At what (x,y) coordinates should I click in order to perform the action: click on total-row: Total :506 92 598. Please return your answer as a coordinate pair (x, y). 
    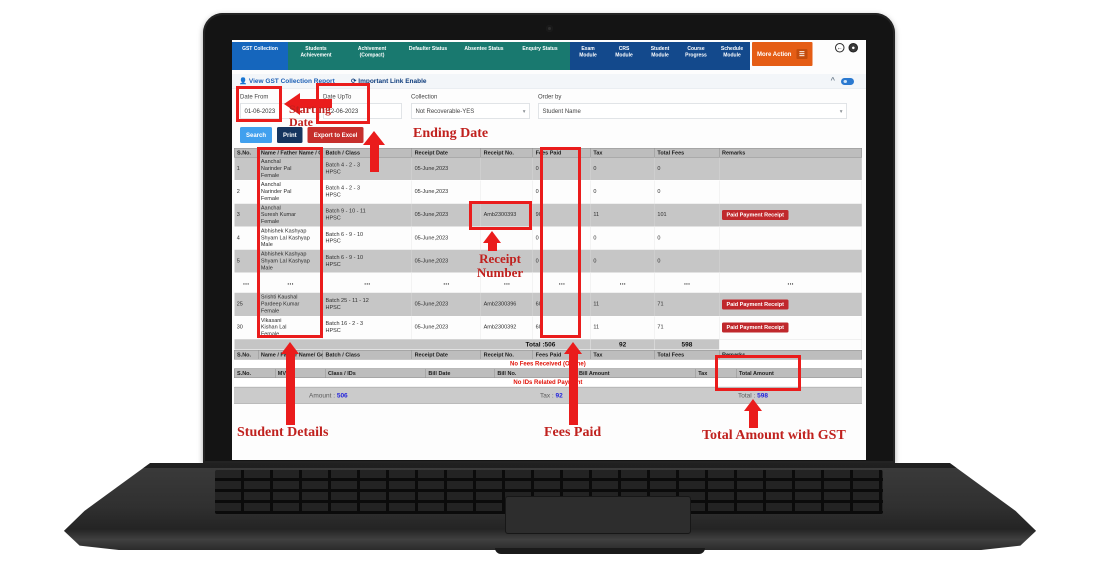
    Looking at the image, I should click on (548, 345).